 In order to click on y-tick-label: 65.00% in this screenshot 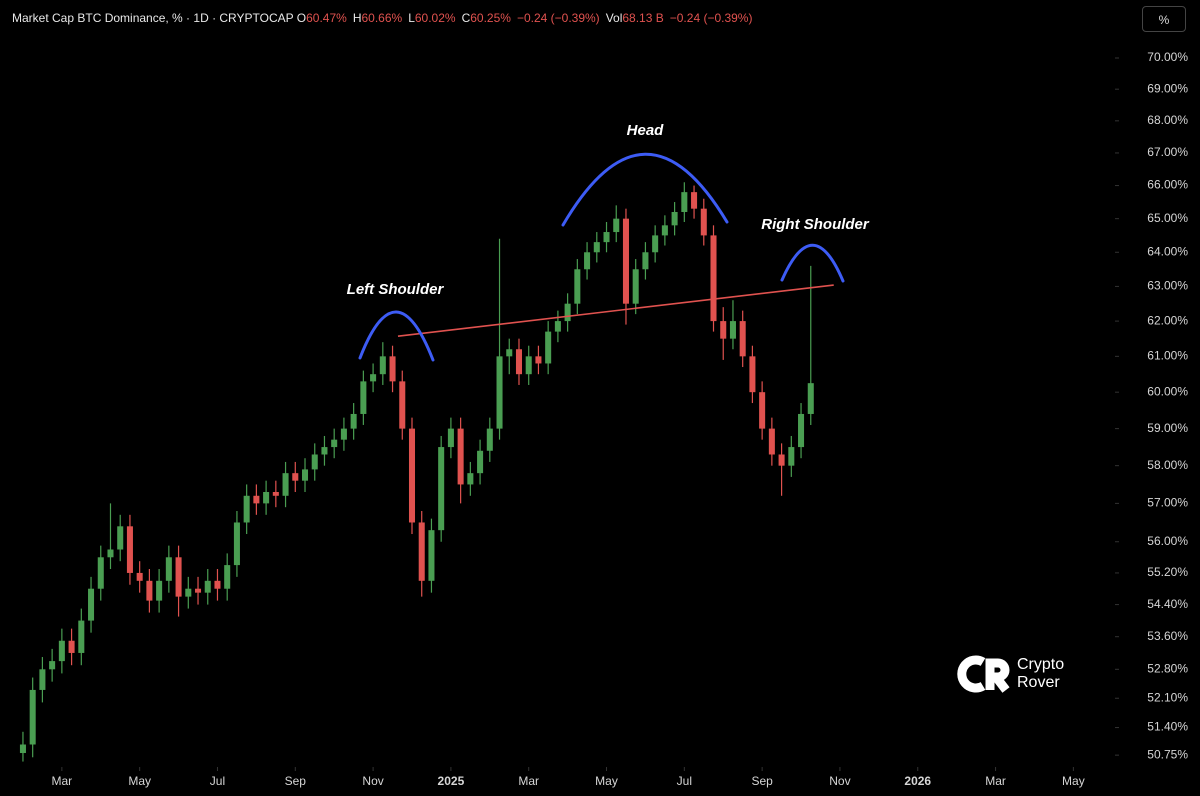, I will do `click(1167, 218)`.